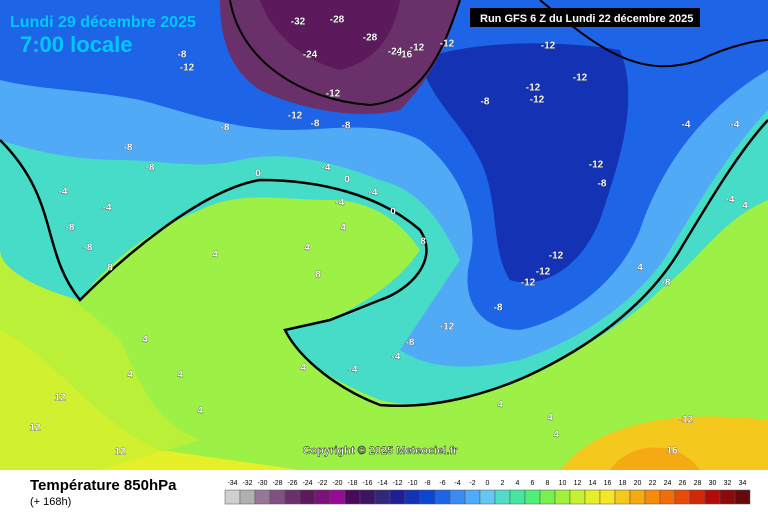 This screenshot has width=768, height=512. What do you see at coordinates (578, 483) in the screenshot?
I see `legend-tick: 12` at bounding box center [578, 483].